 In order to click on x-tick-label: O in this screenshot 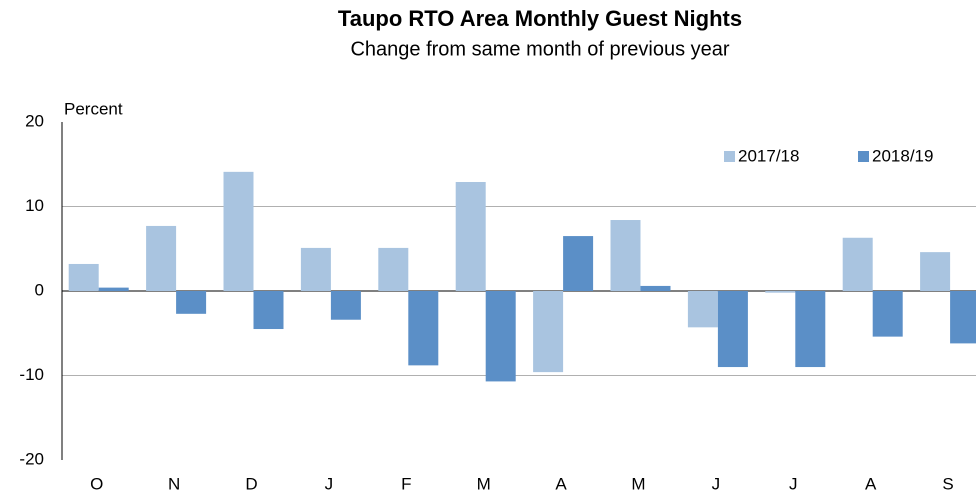, I will do `click(96, 483)`.